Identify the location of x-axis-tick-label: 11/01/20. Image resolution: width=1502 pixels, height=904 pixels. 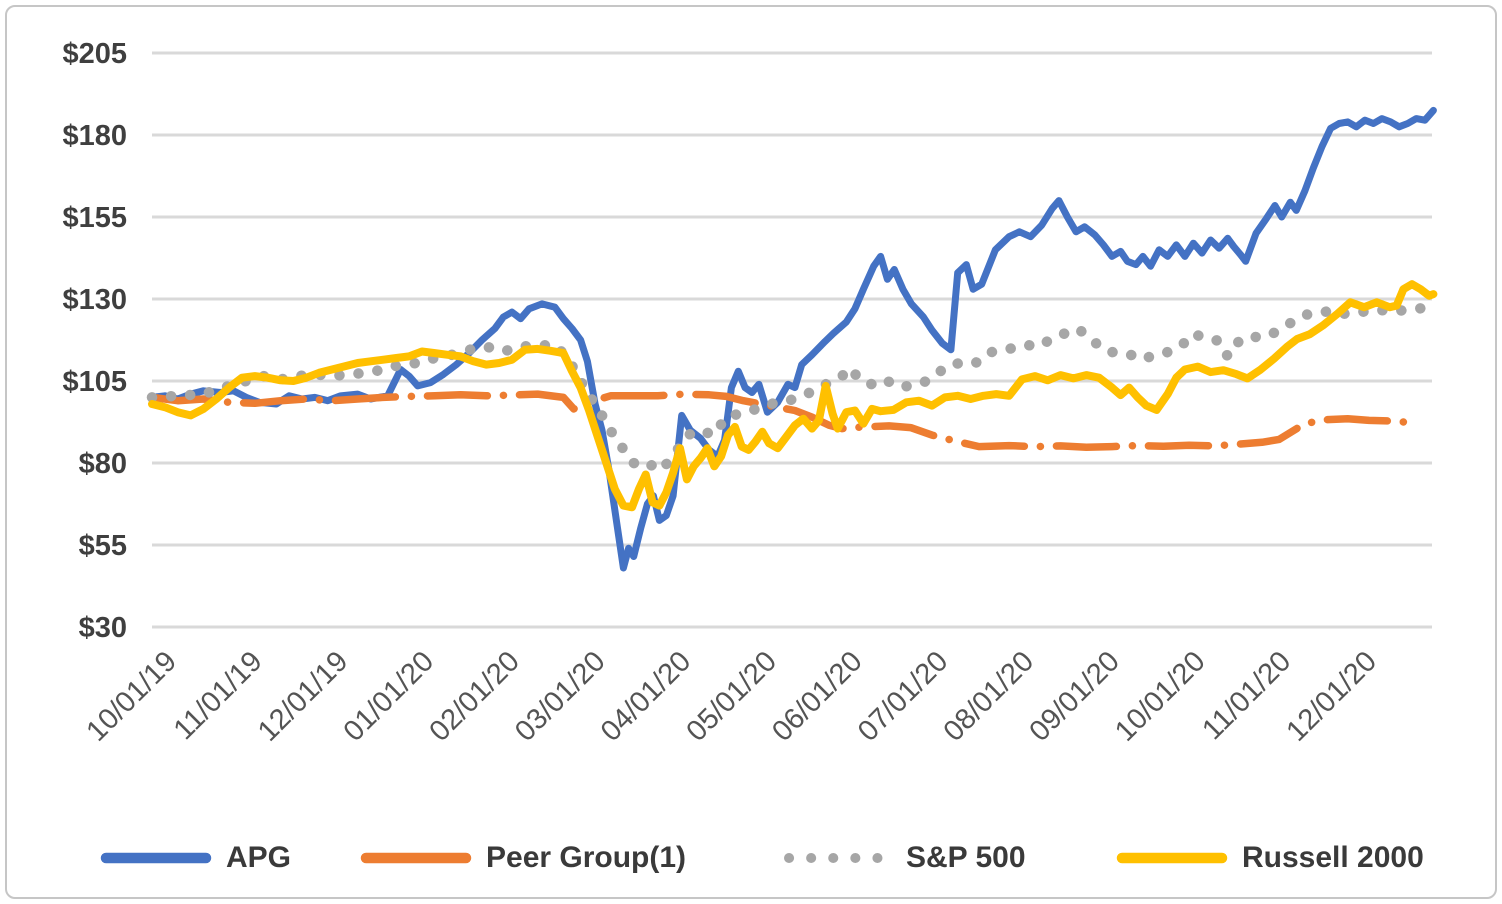
(1246, 695).